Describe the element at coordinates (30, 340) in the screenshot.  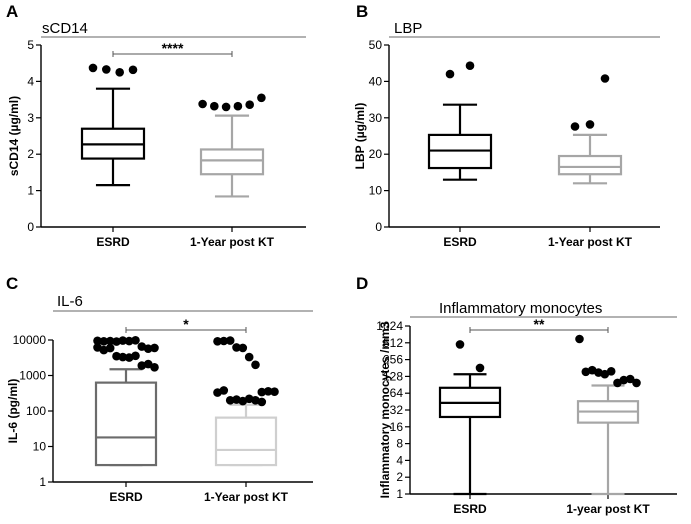
I see `y-tick-label: 10000` at that location.